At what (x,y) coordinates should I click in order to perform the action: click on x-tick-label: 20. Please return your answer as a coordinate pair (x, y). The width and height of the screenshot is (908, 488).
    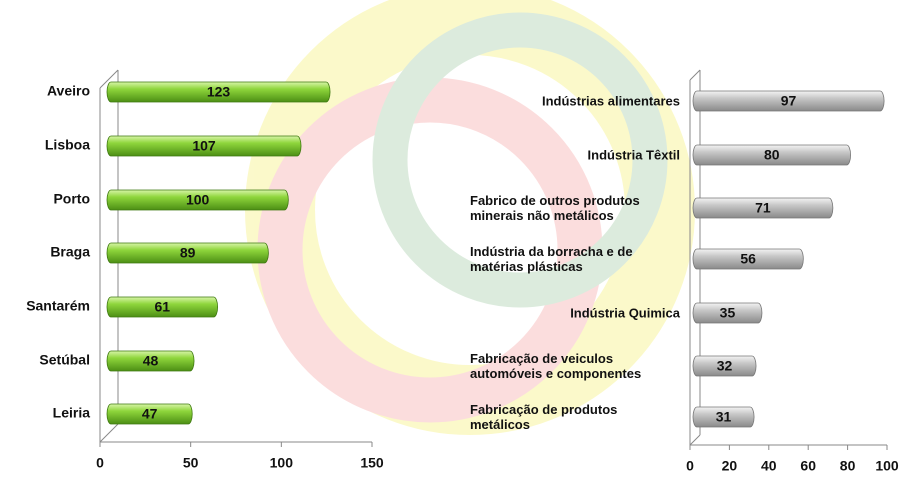
    Looking at the image, I should click on (730, 466).